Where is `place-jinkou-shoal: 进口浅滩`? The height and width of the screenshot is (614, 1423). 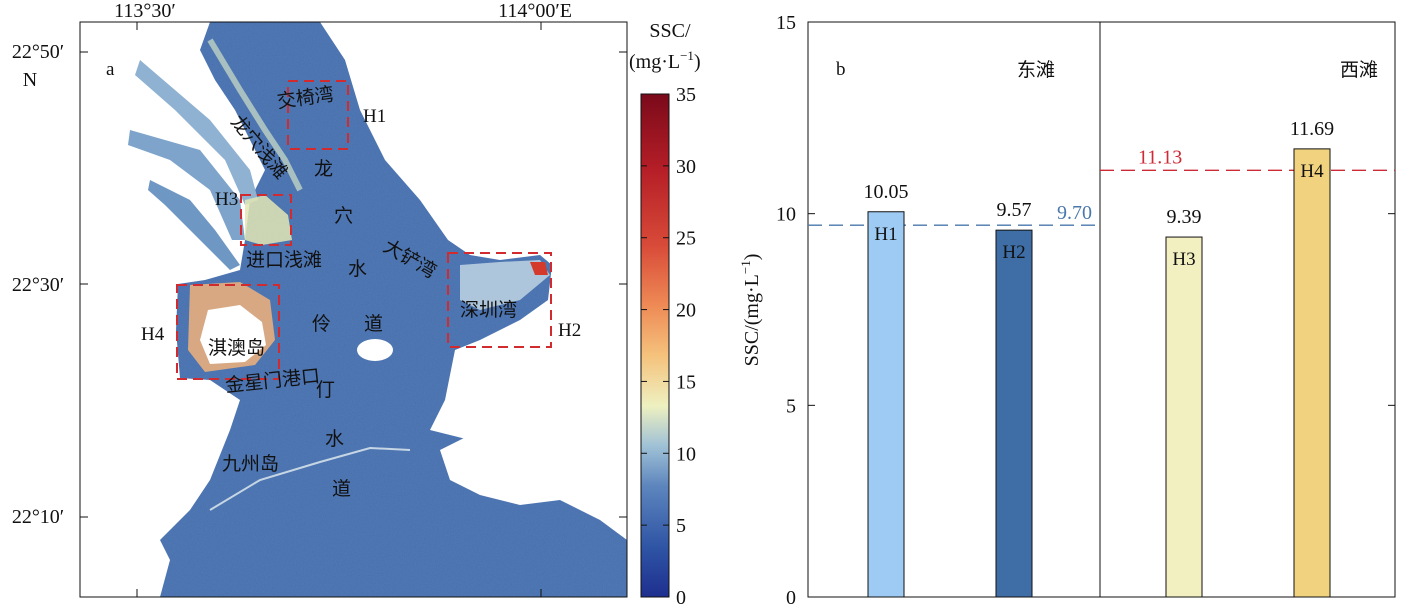
place-jinkou-shoal: 进口浅滩 is located at coordinates (284, 260).